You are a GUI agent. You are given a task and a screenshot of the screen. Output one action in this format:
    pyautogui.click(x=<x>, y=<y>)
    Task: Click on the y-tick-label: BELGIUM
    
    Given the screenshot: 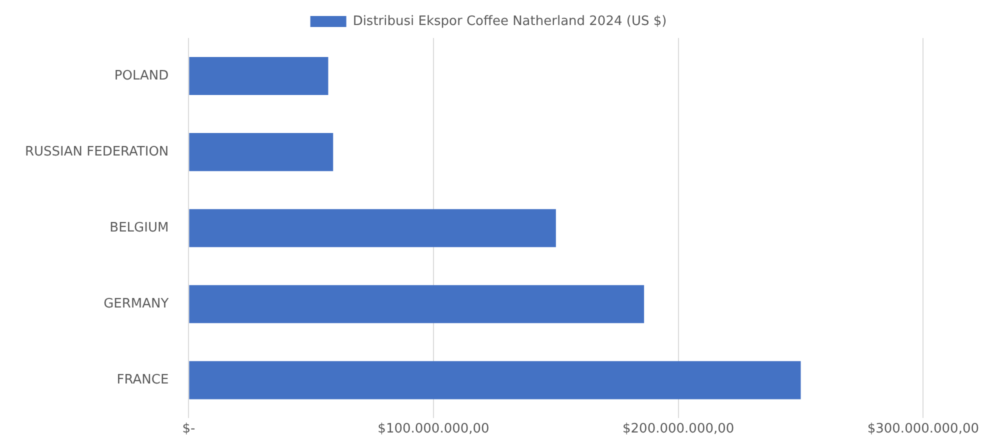 What is the action you would take?
    pyautogui.click(x=139, y=228)
    